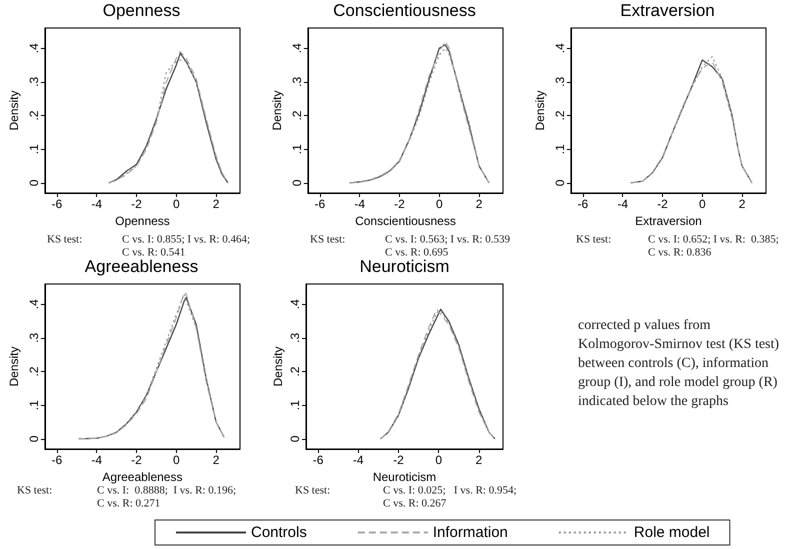 This screenshot has height=549, width=789. I want to click on text: C vs. I: 0.025; I vs. R: 0.954;, so click(450, 490).